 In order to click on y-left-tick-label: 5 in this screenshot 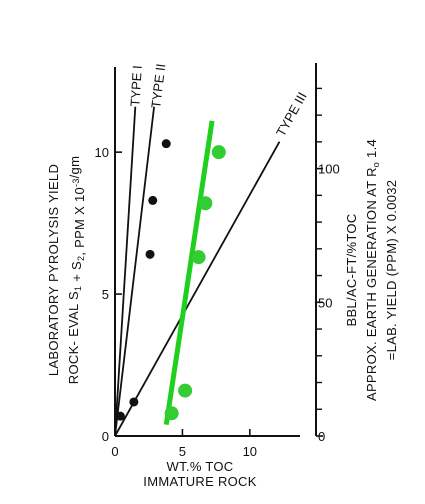, I will do `click(105, 294)`.